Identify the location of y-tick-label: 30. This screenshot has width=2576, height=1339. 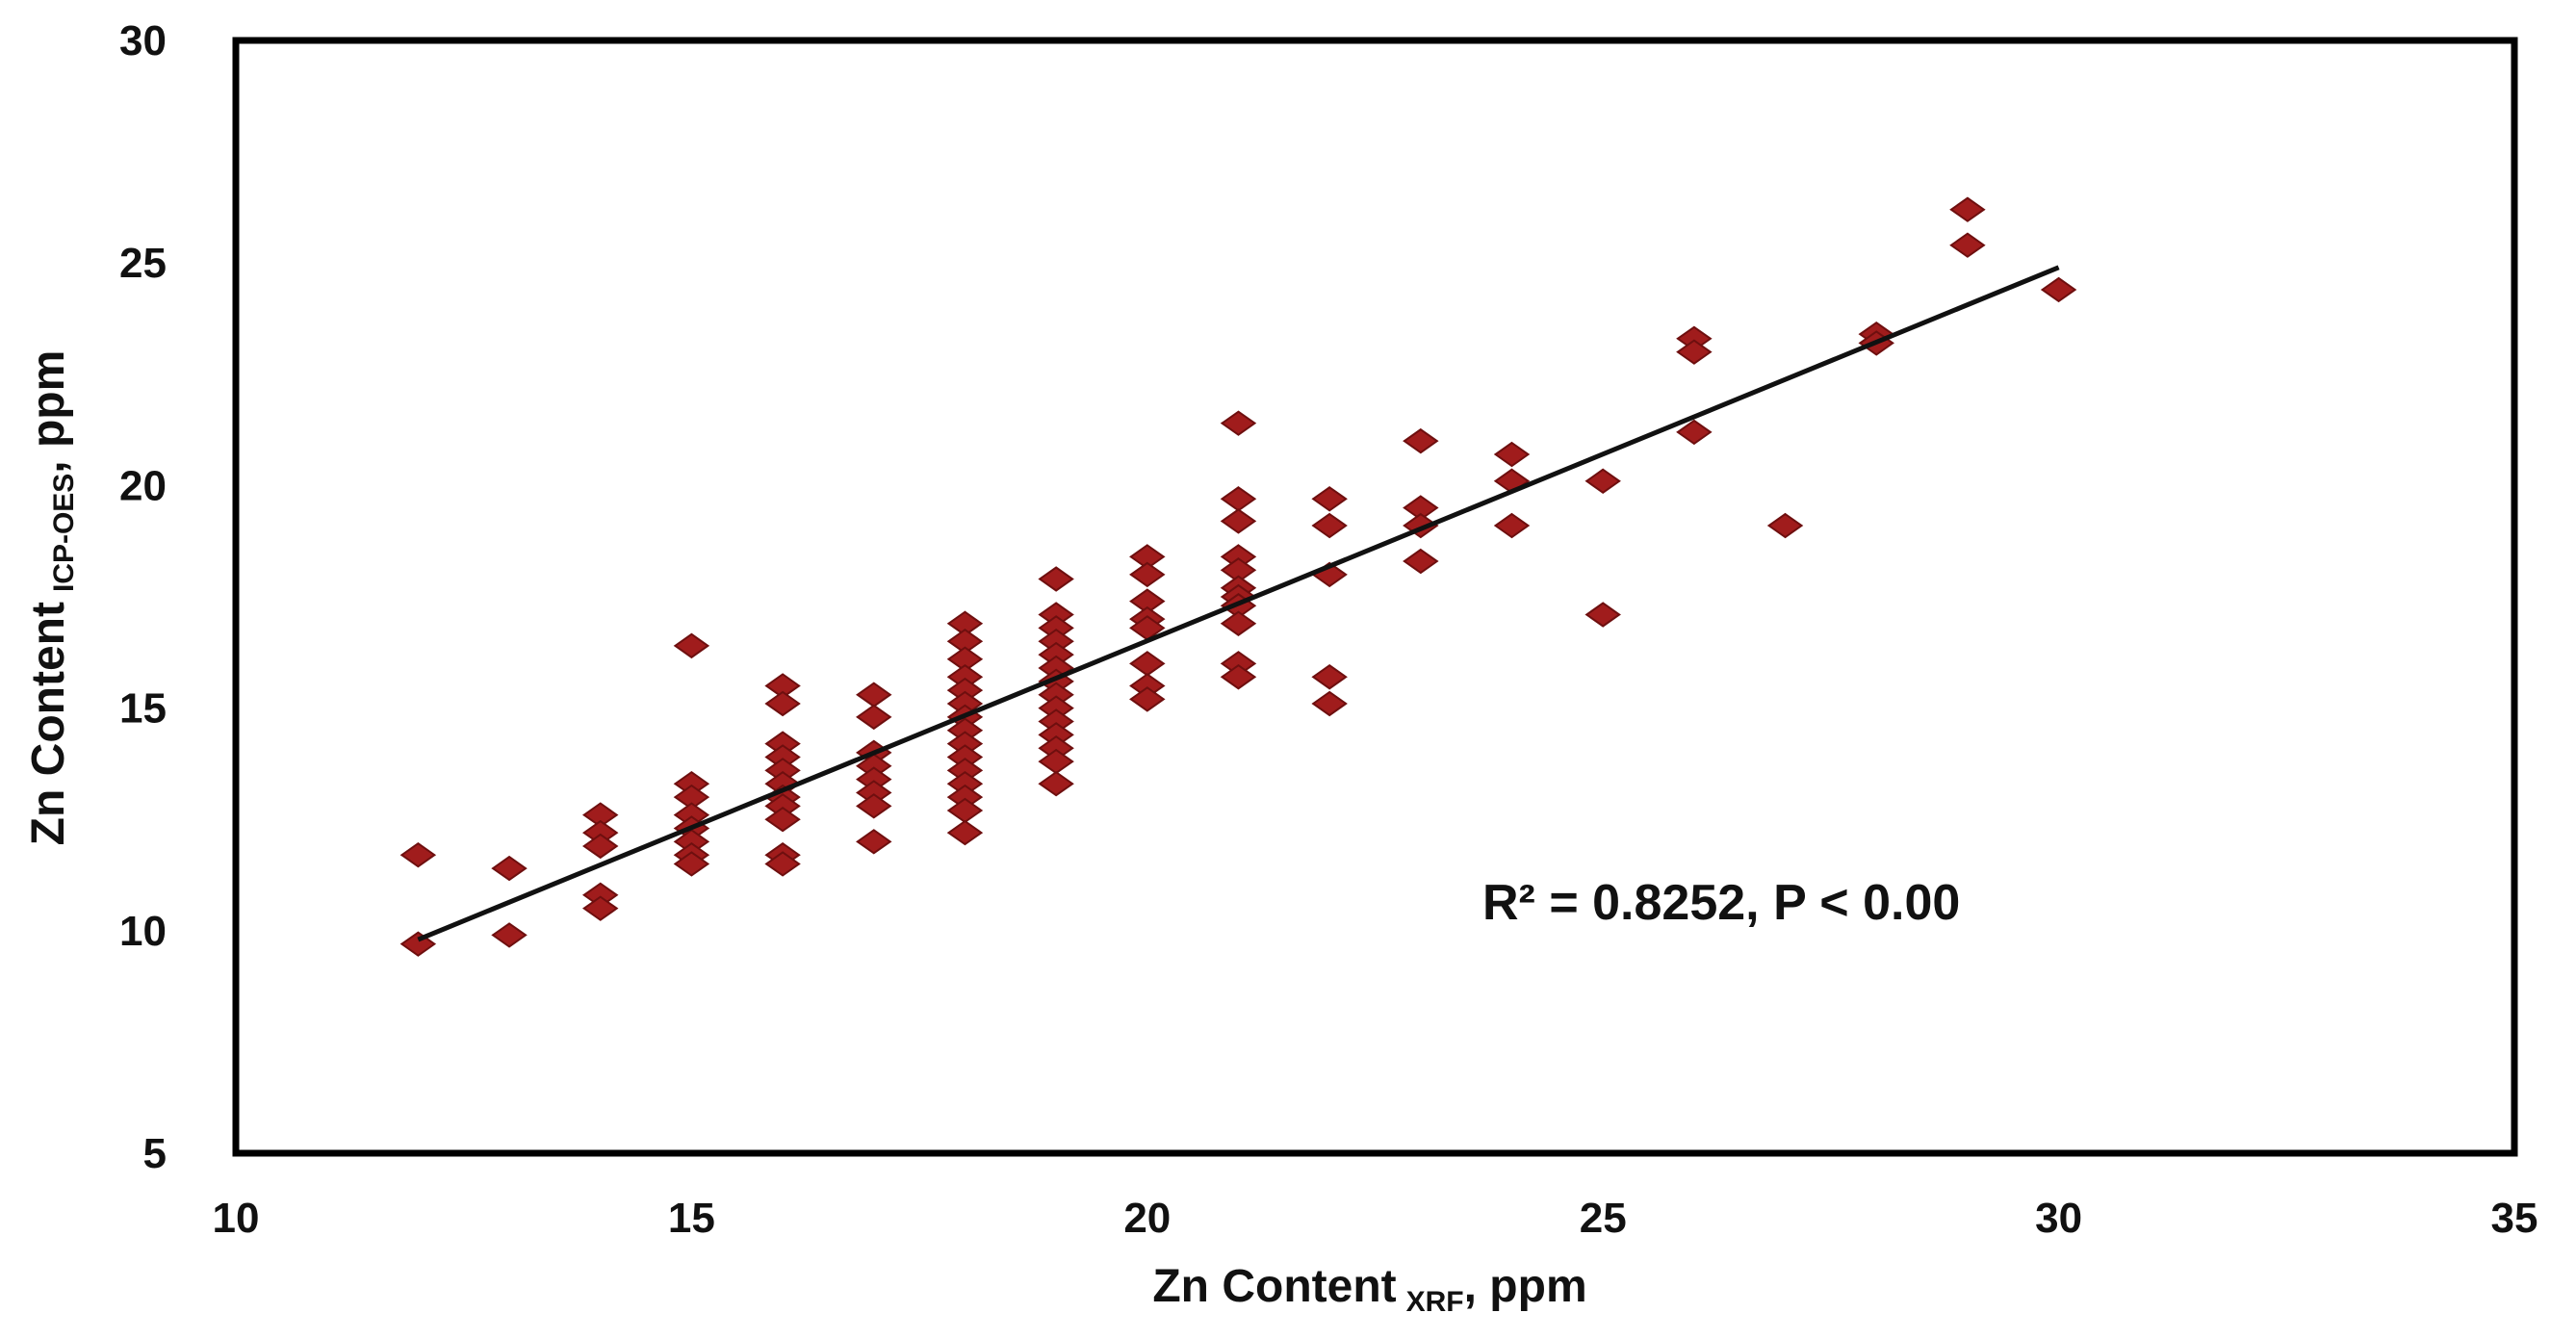
(143, 40).